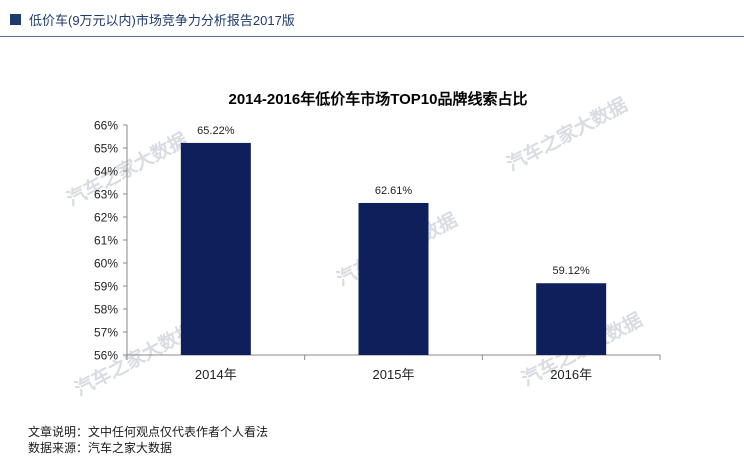  I want to click on footer-source: 数据来源：汽车之家大数据, so click(100, 448).